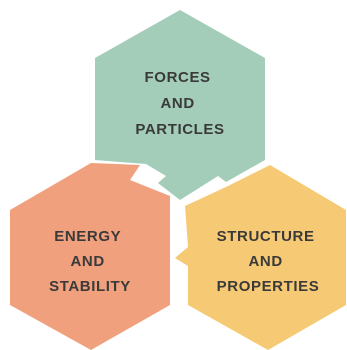 This screenshot has height=350, width=347. Describe the element at coordinates (87, 236) in the screenshot. I see `hex-energy-and-stability-line-1: ENERGY` at that location.